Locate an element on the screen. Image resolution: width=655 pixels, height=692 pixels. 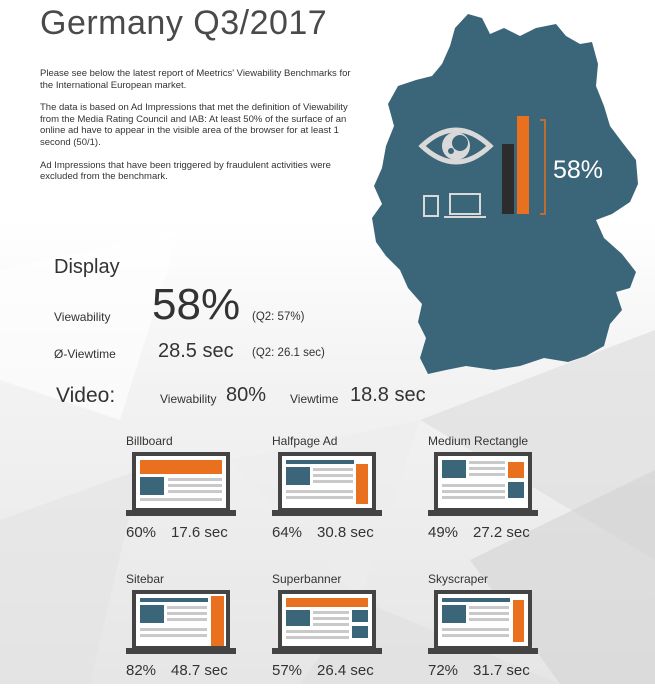
format-superbanner: Superbanner 57% 26.4 sec is located at coordinates (352, 632).